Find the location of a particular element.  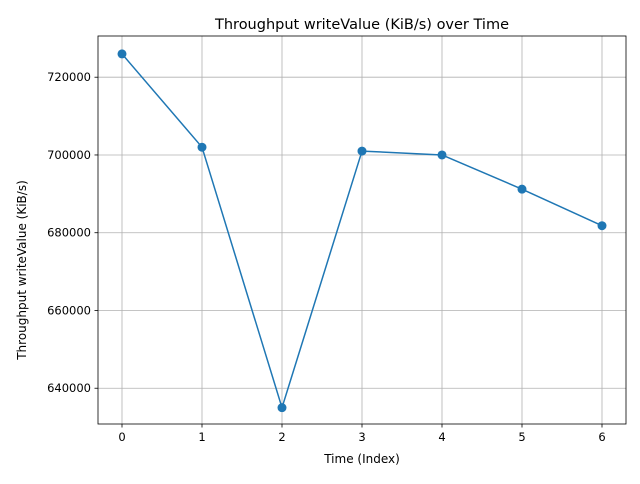

y-tick-label: 640000 is located at coordinates (69, 388).